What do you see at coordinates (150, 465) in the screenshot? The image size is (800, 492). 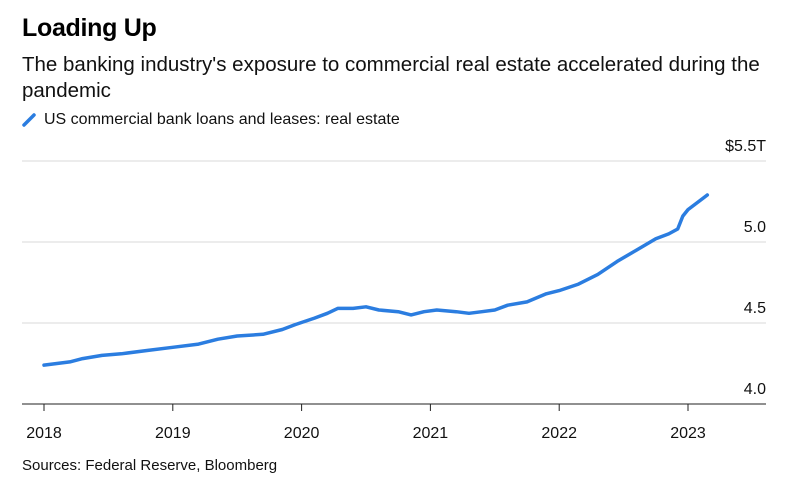 I see `source-note: Sources: Federal Reserve, Bloomberg` at bounding box center [150, 465].